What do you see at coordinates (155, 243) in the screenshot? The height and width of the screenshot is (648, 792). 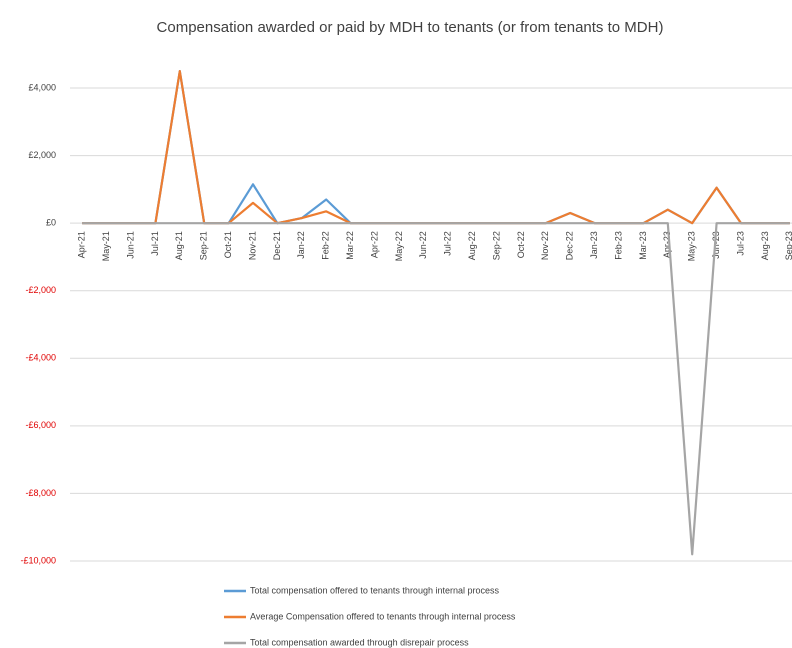 I see `x-tick-label: Jul-21` at bounding box center [155, 243].